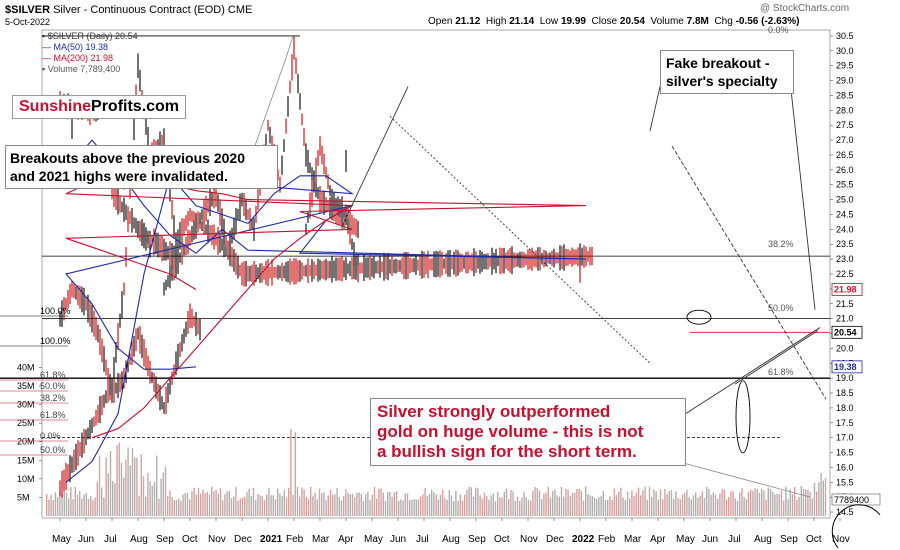 This screenshot has width=900, height=550. I want to click on fib-left-label: 38.2%, so click(53, 398).